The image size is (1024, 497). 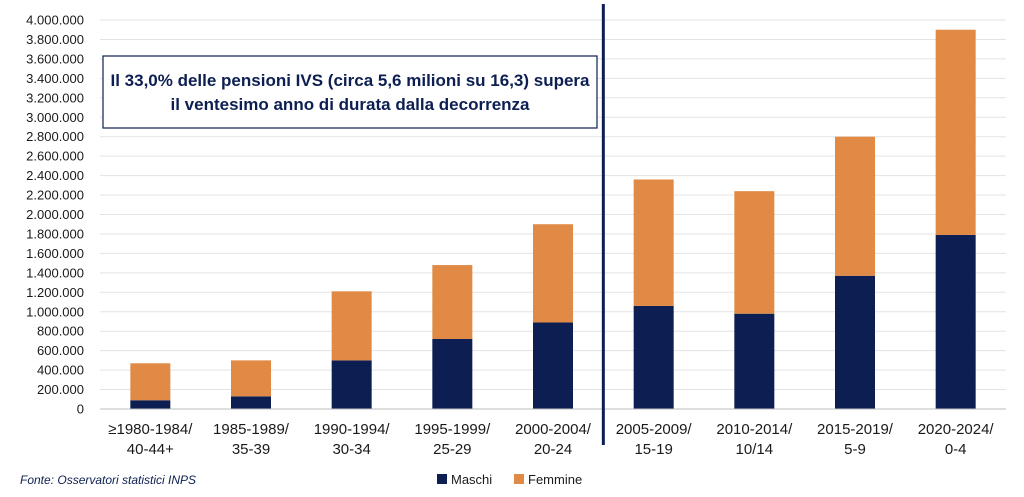 I want to click on x-tick-label: 35-39, so click(x=251, y=449).